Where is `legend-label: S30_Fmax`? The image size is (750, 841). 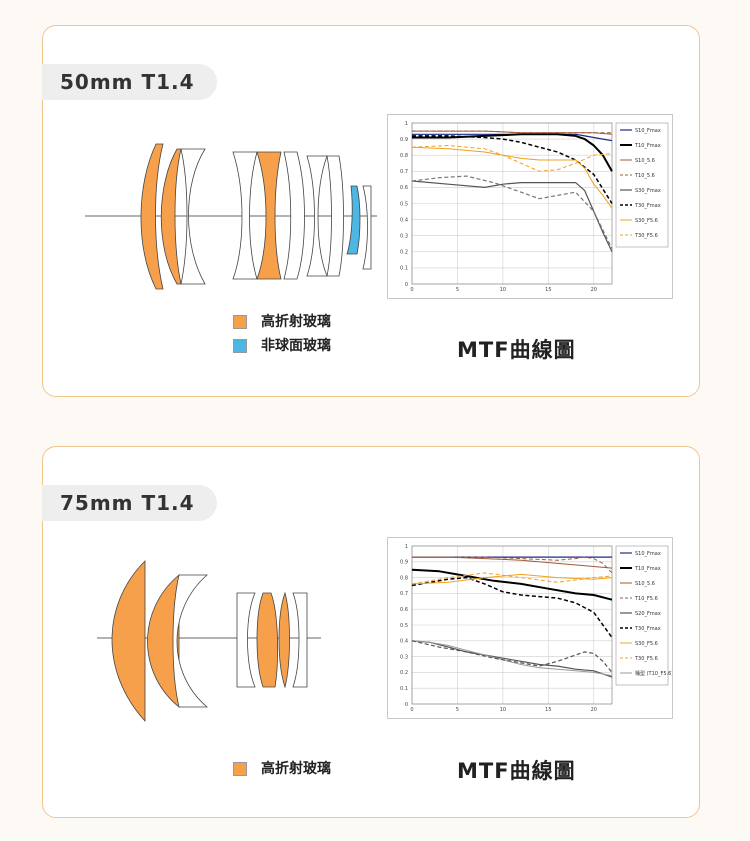
legend-label: S30_Fmax is located at coordinates (648, 191).